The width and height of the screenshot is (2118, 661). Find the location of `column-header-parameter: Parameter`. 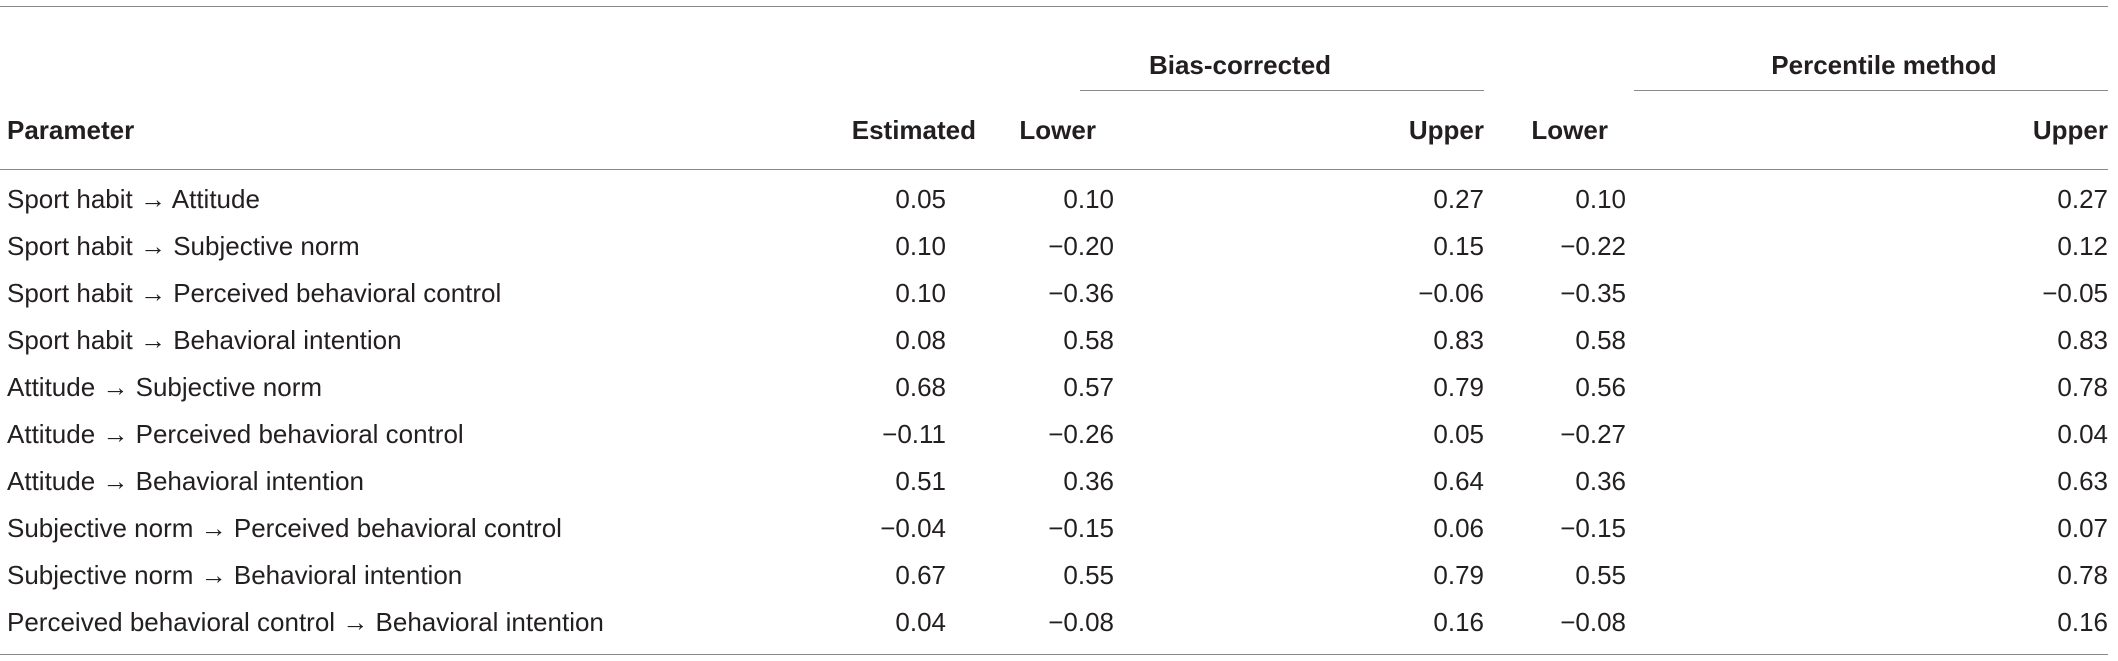

column-header-parameter: Parameter is located at coordinates (71, 129).